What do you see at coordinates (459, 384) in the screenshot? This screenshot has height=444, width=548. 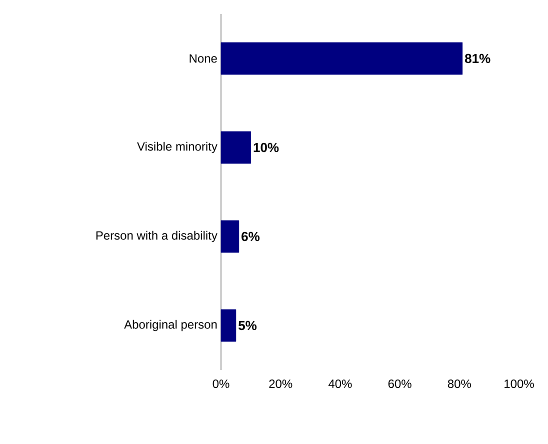 I see `x-tick-label: 80%` at bounding box center [459, 384].